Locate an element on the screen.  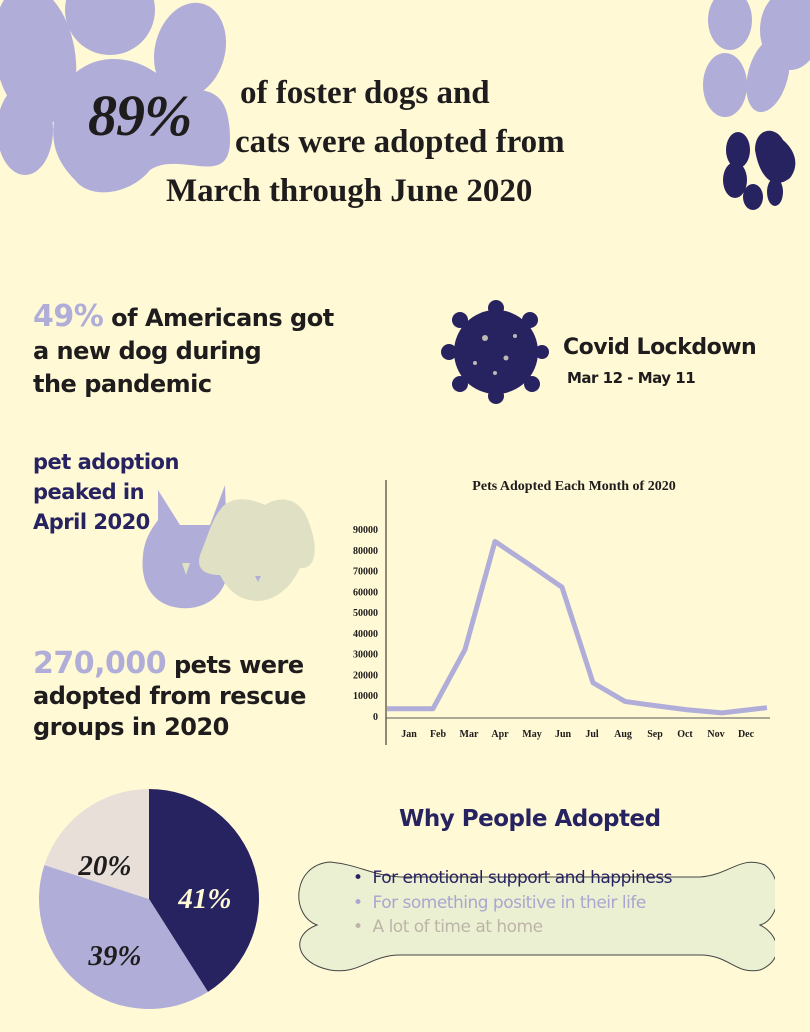
x-tick-label: May is located at coordinates (531, 734).